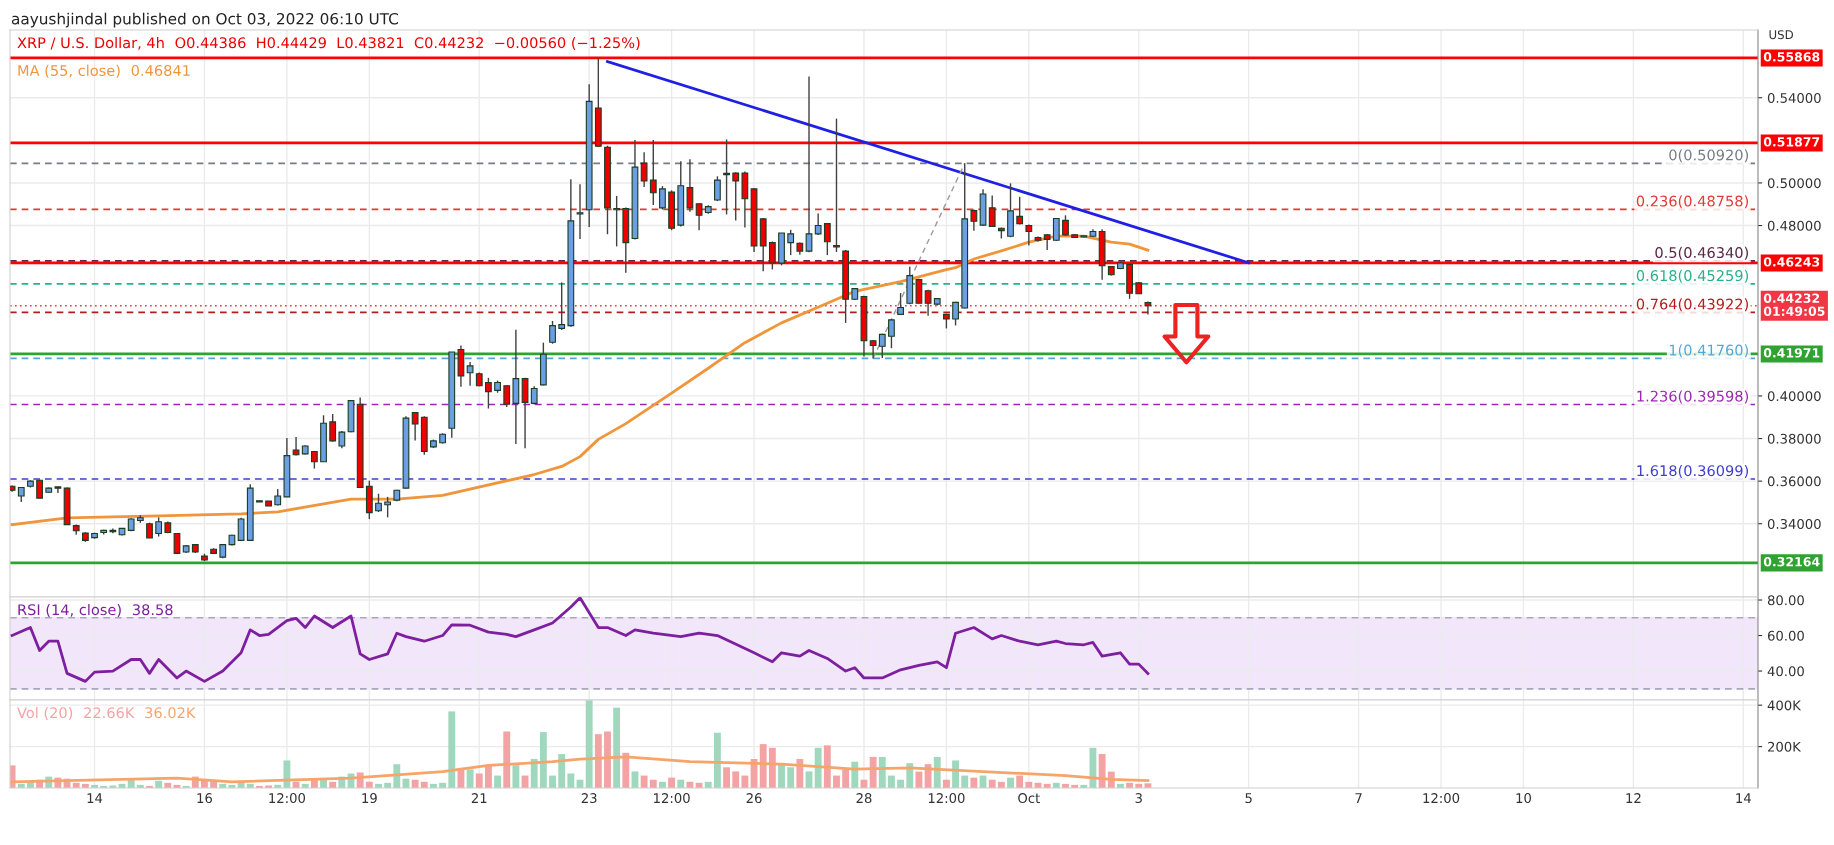  I want to click on ref-line-label: 0.55868, so click(1791, 57).